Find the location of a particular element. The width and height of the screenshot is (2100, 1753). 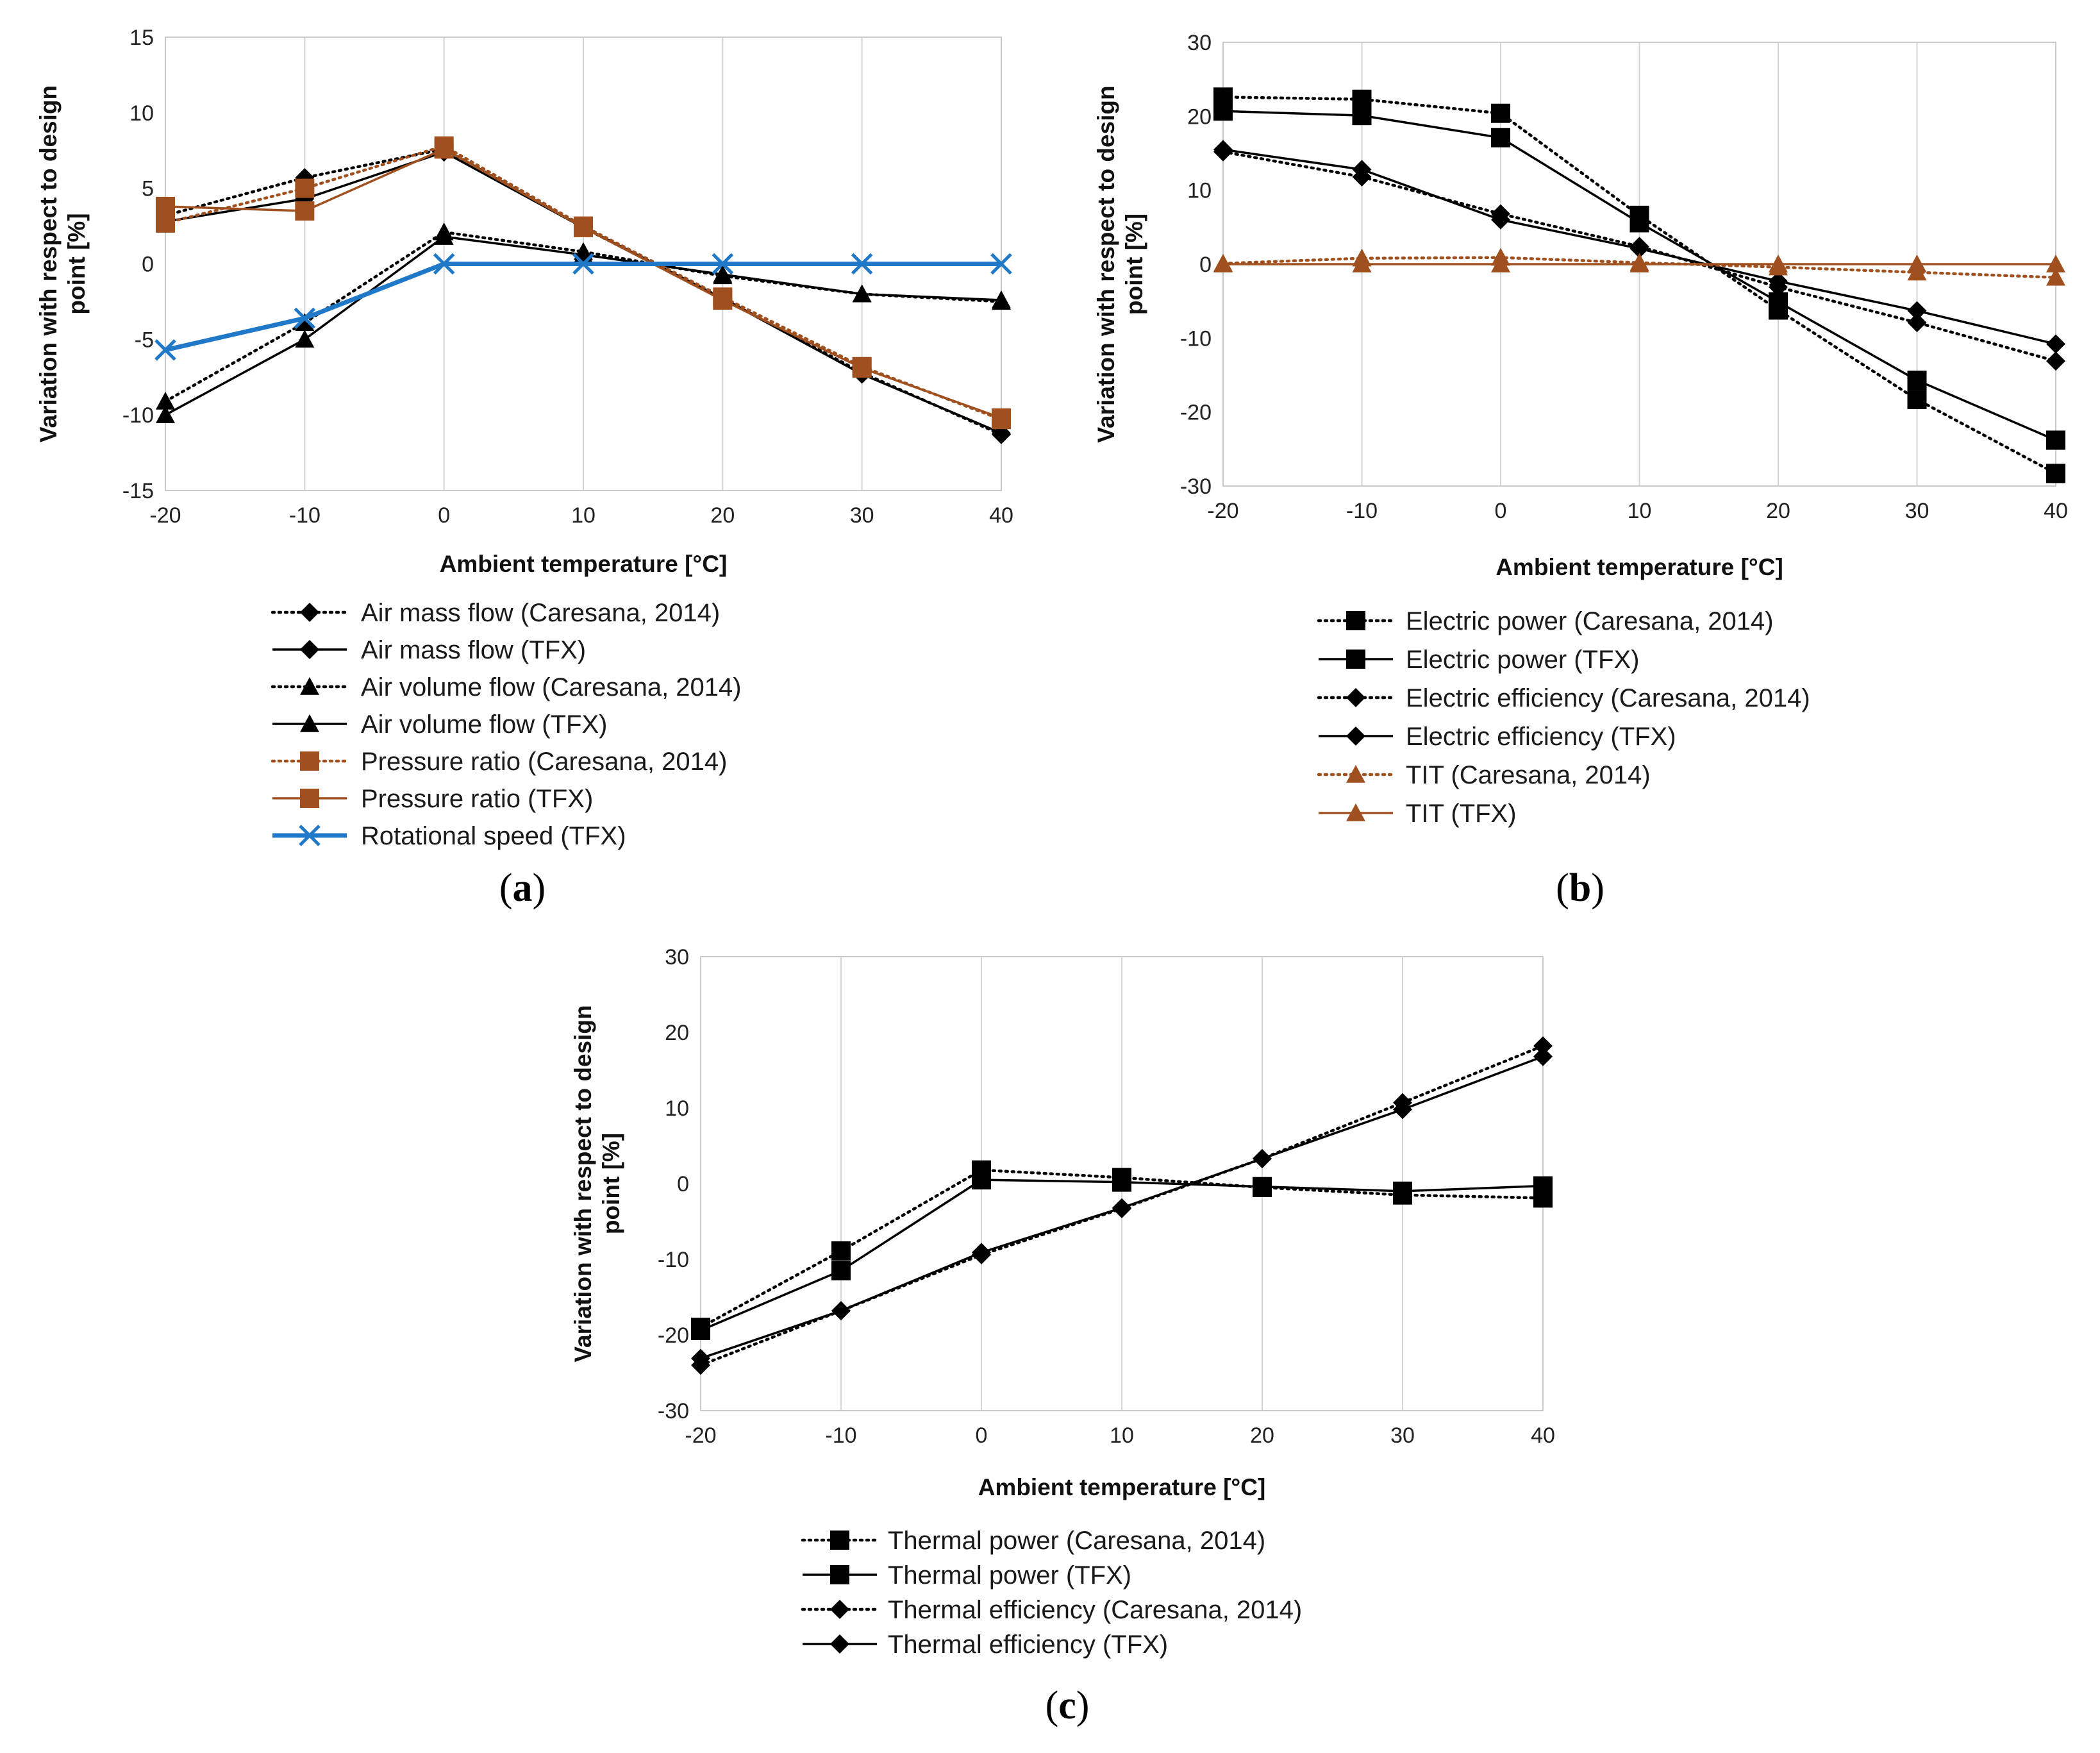

legend-entry: Air mass flow (TFX) is located at coordinates (474, 650).